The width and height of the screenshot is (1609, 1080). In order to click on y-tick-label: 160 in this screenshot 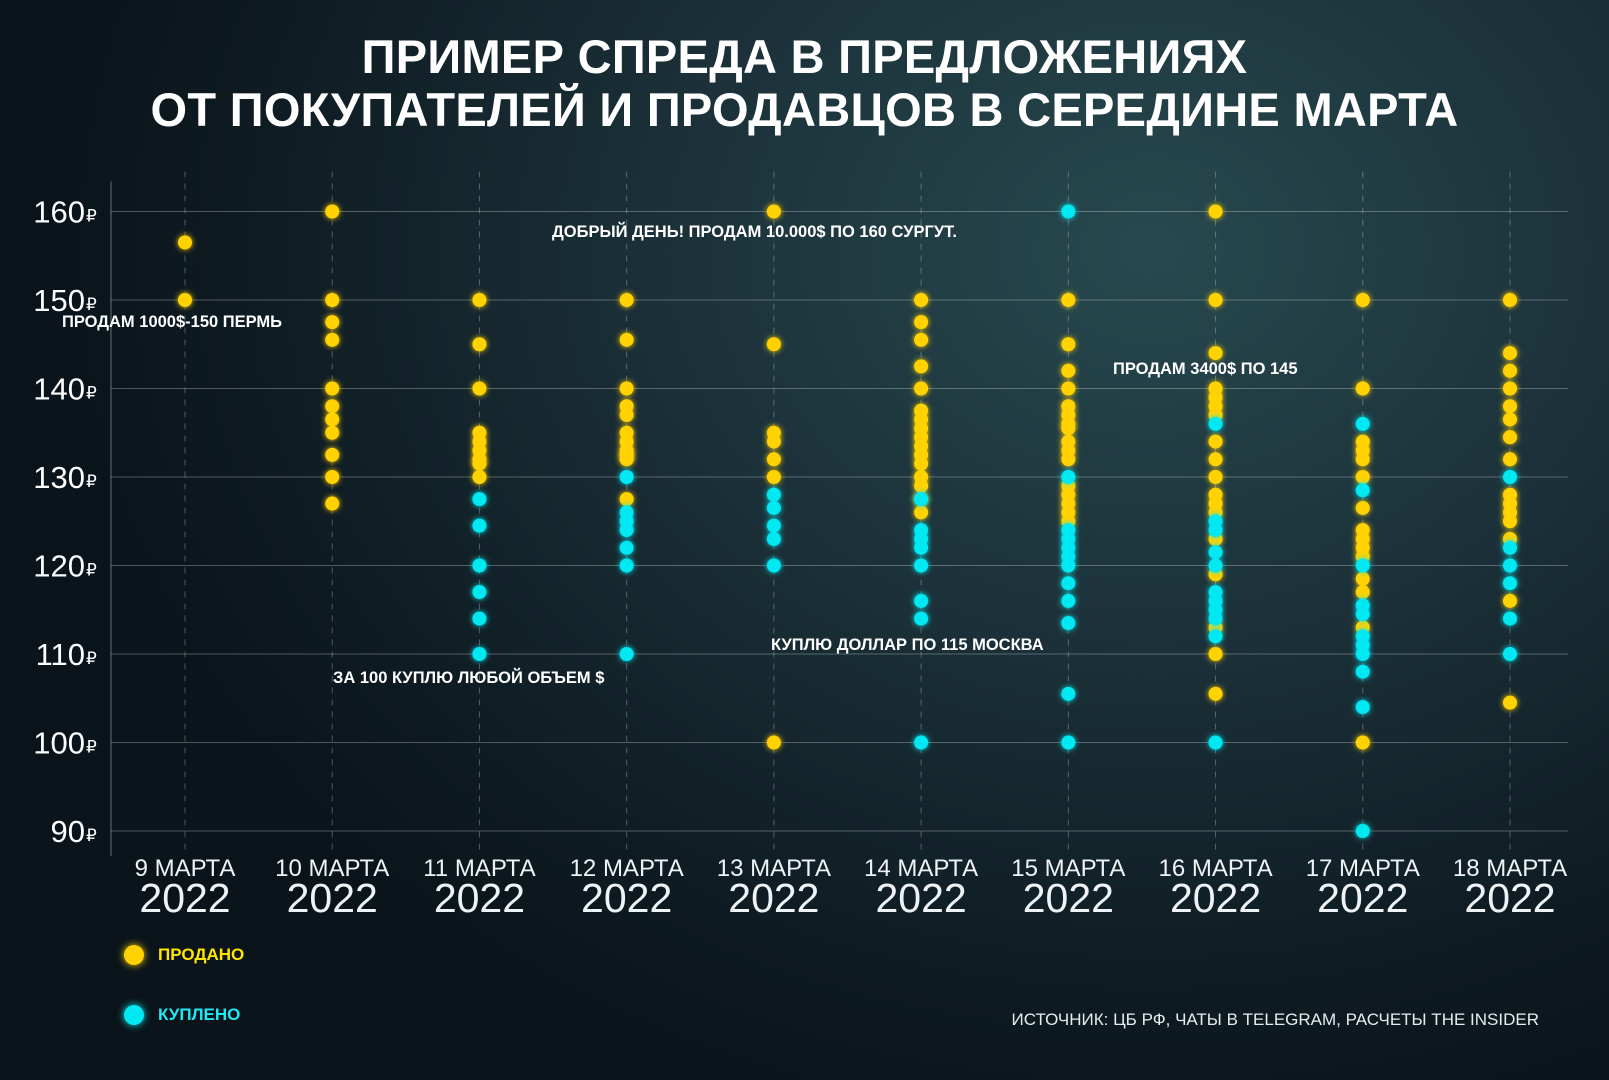, I will do `click(59, 212)`.